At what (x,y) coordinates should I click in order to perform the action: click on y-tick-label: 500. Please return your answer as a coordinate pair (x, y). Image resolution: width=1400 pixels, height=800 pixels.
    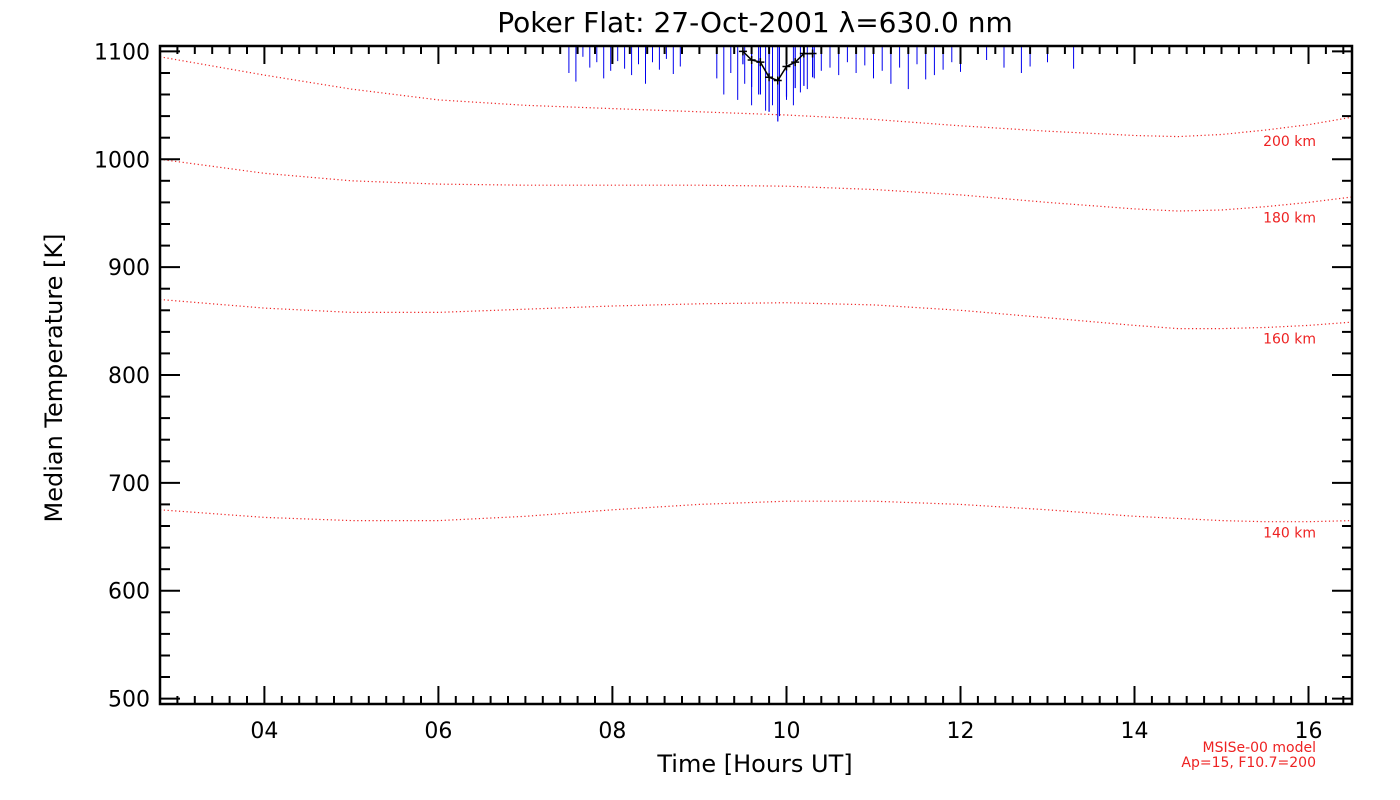
    Looking at the image, I should click on (129, 700).